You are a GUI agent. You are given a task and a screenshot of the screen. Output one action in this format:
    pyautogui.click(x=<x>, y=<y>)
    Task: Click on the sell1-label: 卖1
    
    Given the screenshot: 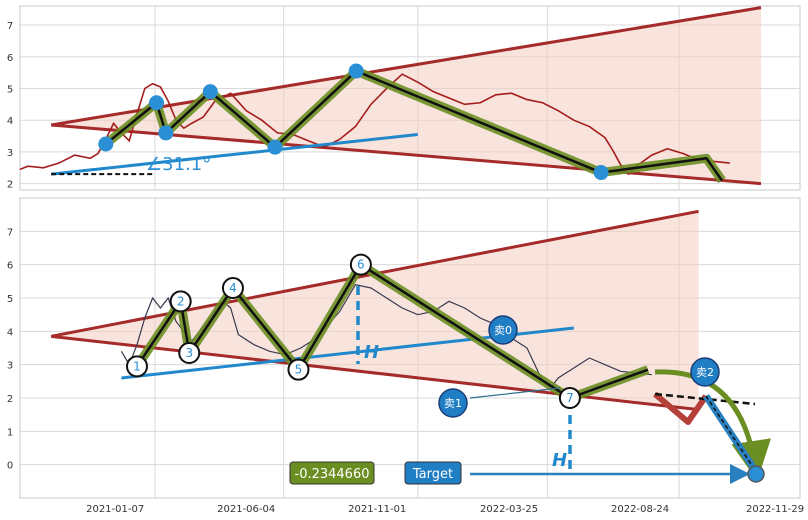 What is the action you would take?
    pyautogui.click(x=453, y=403)
    